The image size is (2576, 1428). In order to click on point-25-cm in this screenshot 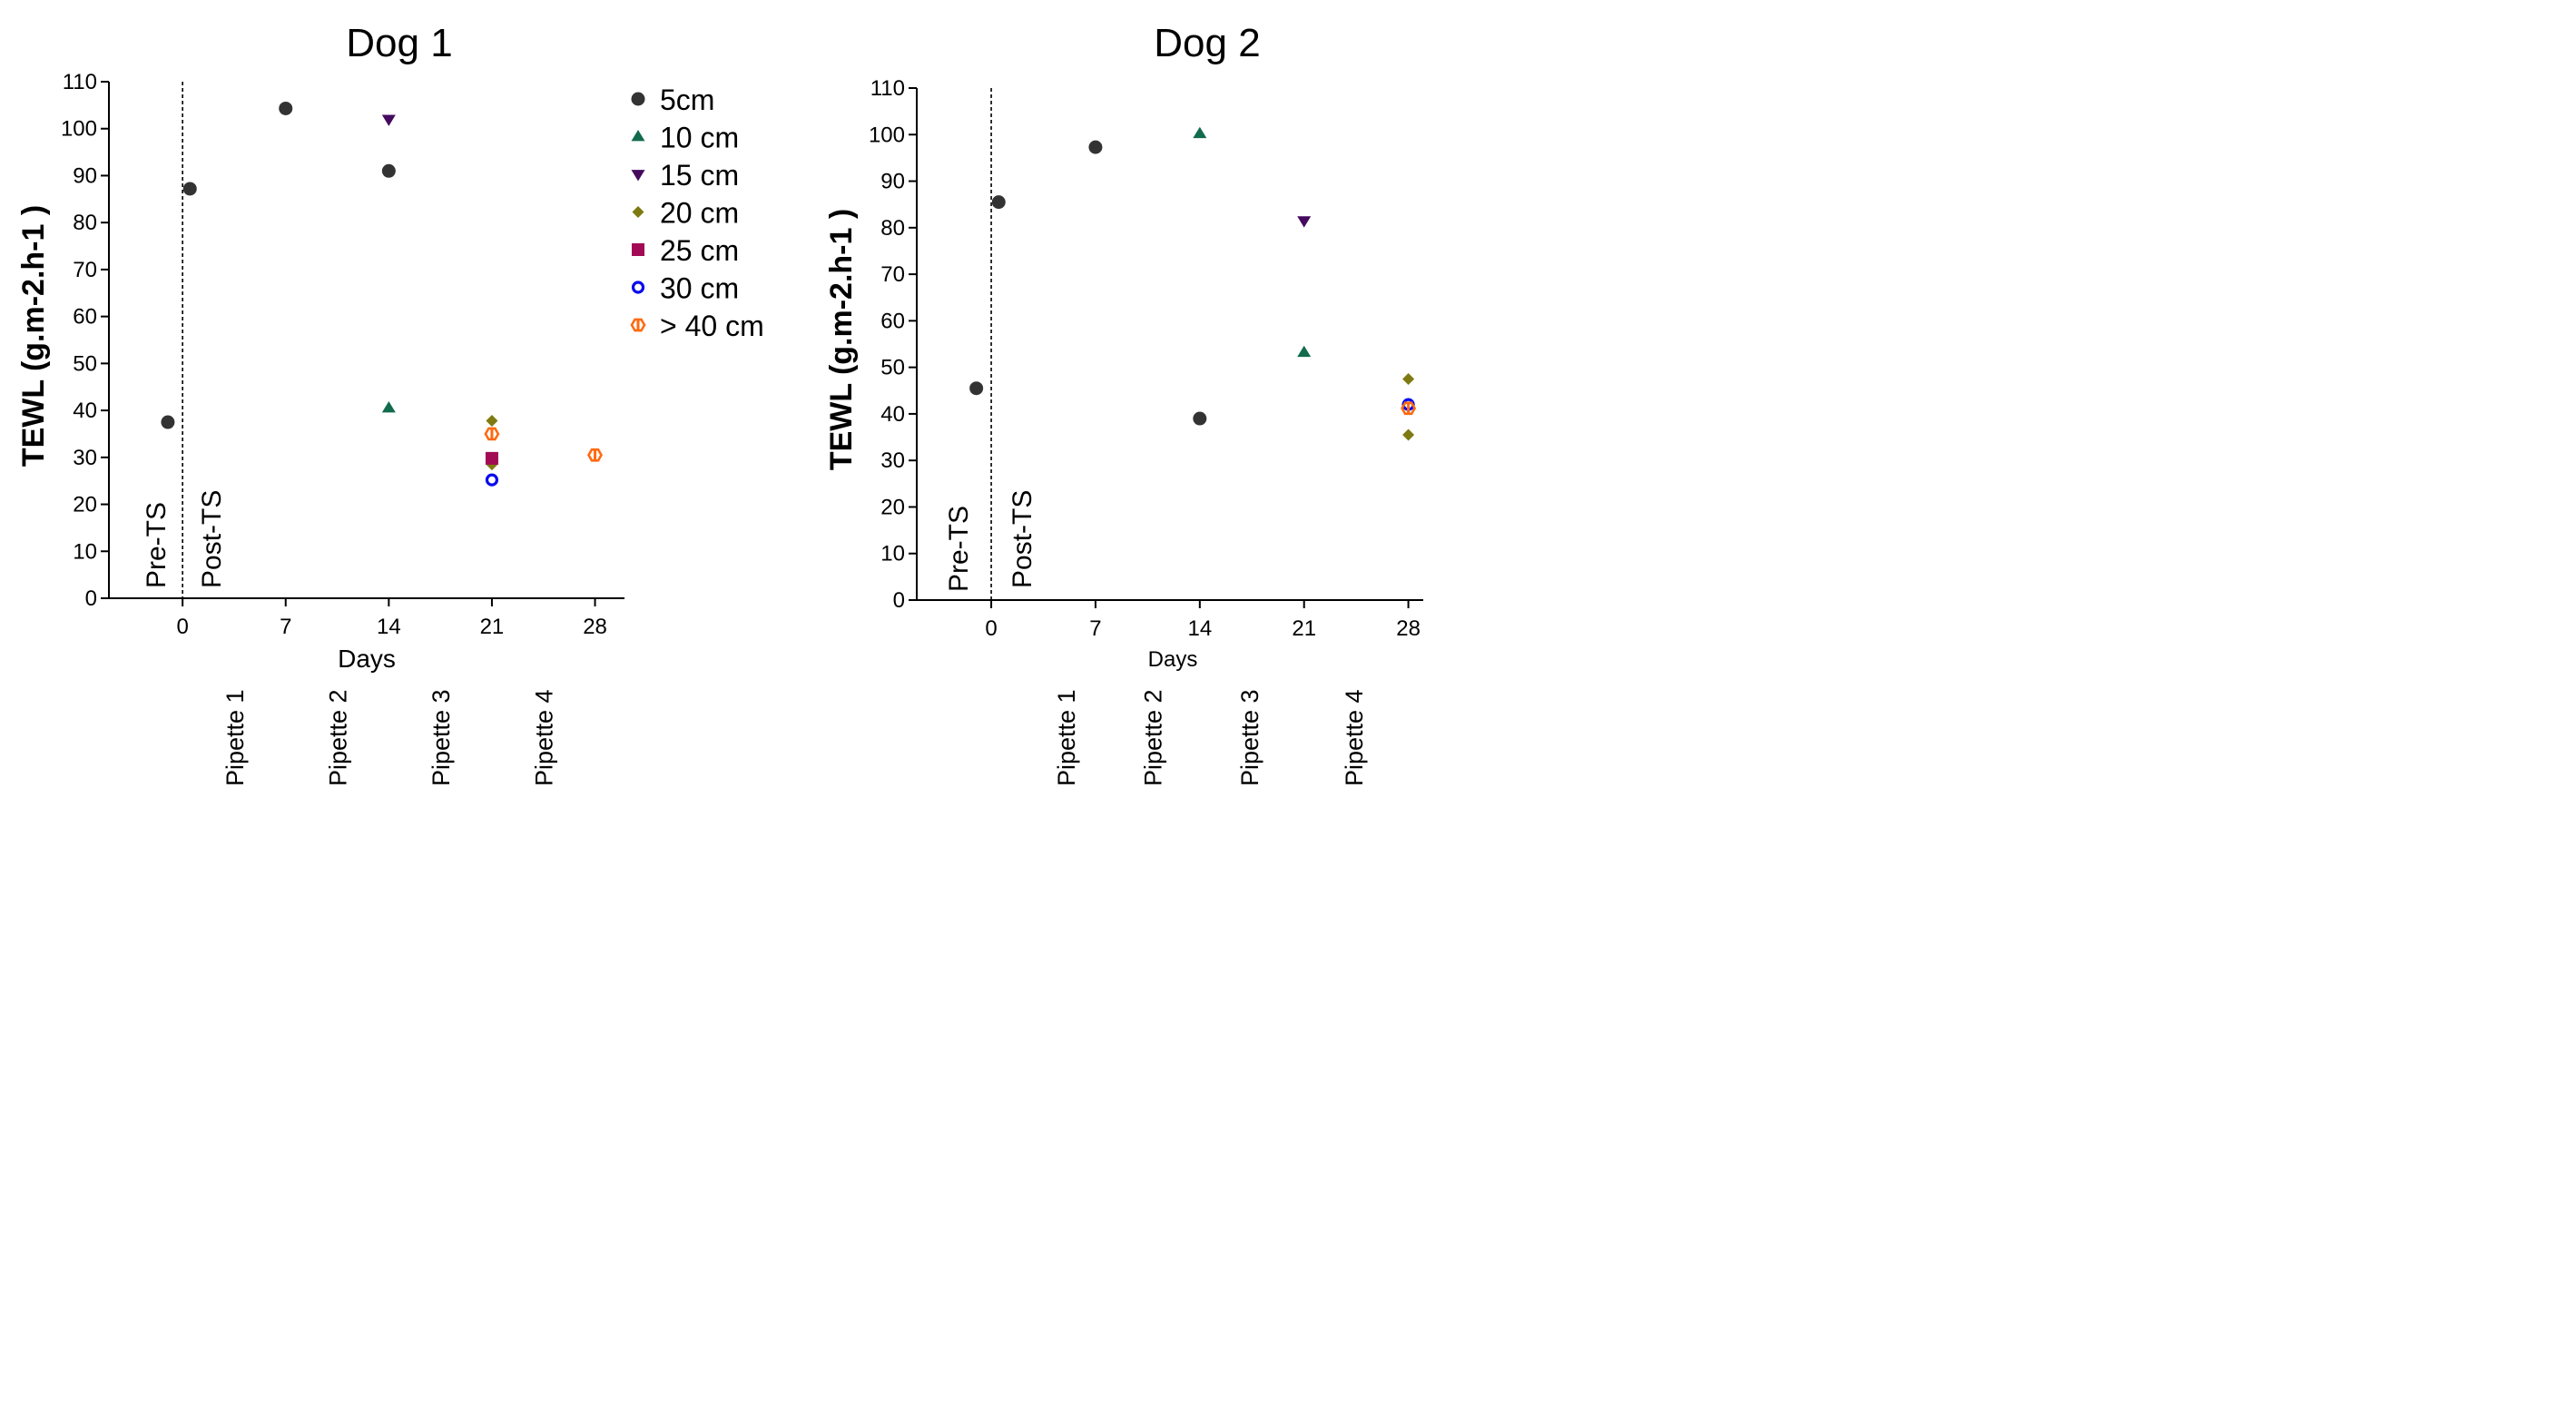, I will do `click(491, 458)`.